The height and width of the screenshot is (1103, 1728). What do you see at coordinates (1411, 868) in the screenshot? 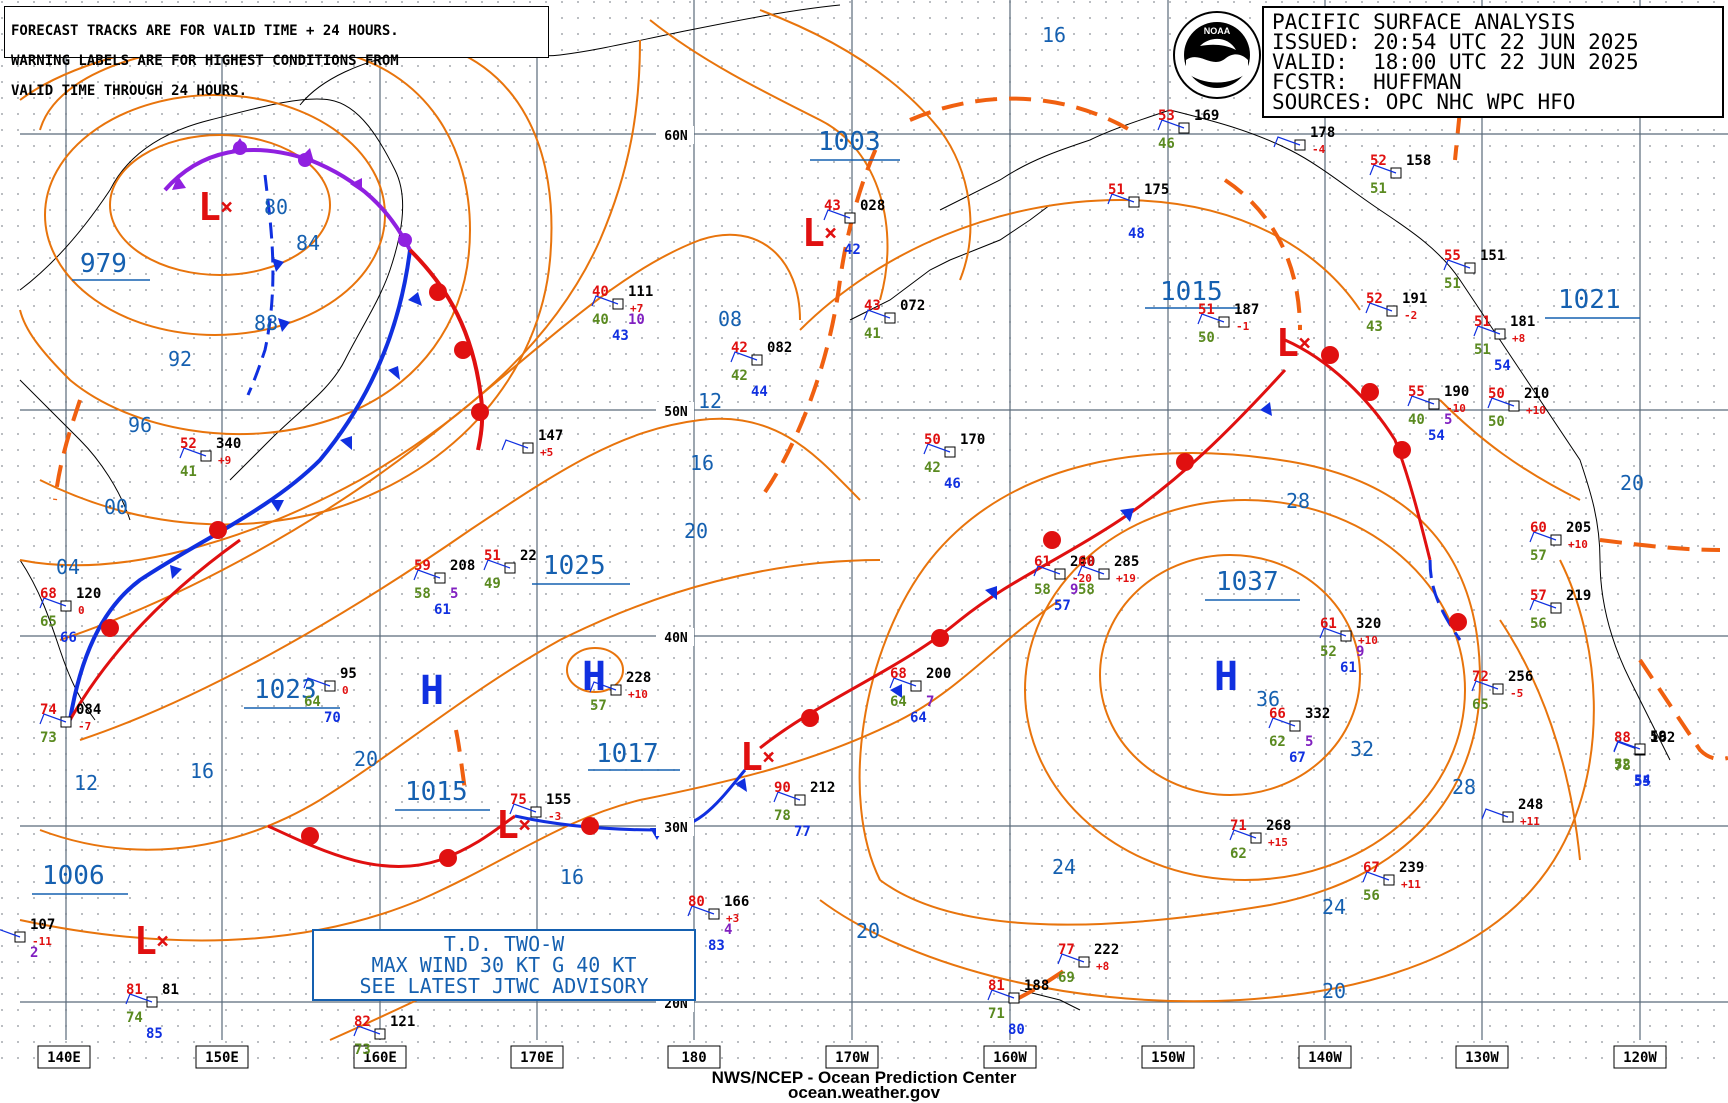
I see `station-pressure: 239` at bounding box center [1411, 868].